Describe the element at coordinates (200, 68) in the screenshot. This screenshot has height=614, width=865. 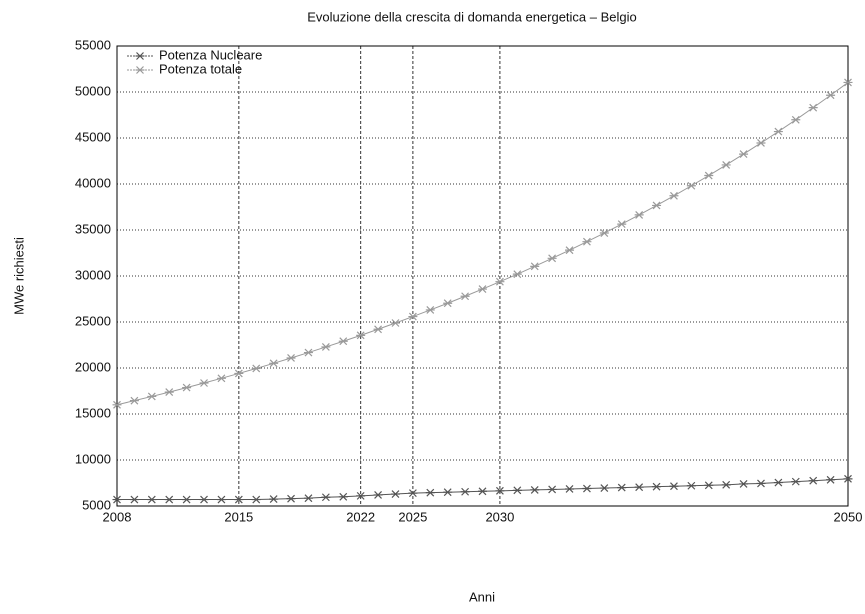
I see `legend-label: Potenza totale` at that location.